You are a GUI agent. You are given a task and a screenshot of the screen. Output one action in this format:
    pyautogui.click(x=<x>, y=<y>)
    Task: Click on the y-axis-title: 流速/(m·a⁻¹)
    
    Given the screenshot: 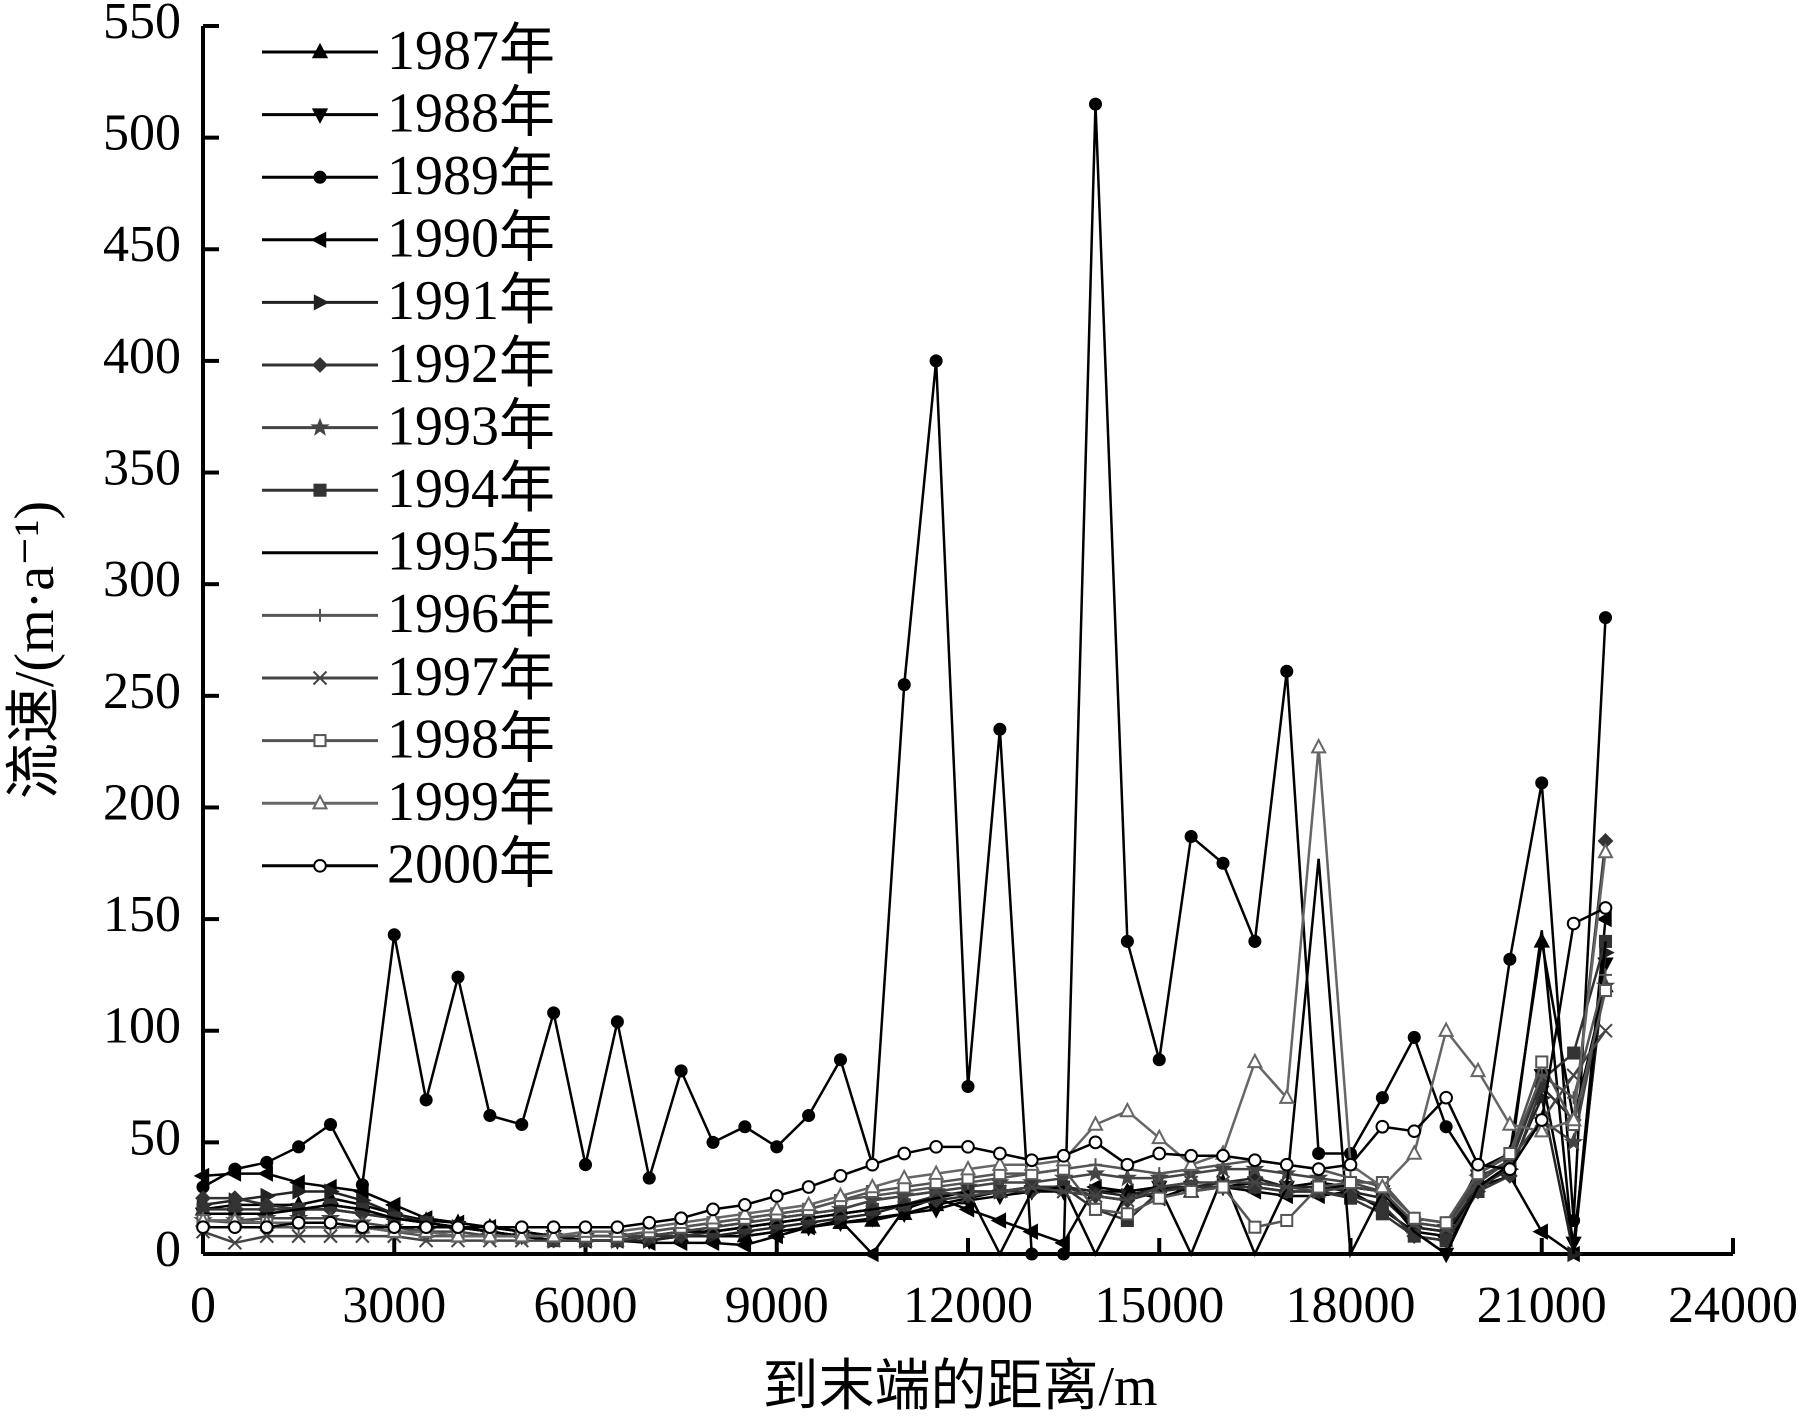 What is the action you would take?
    pyautogui.click(x=35, y=650)
    